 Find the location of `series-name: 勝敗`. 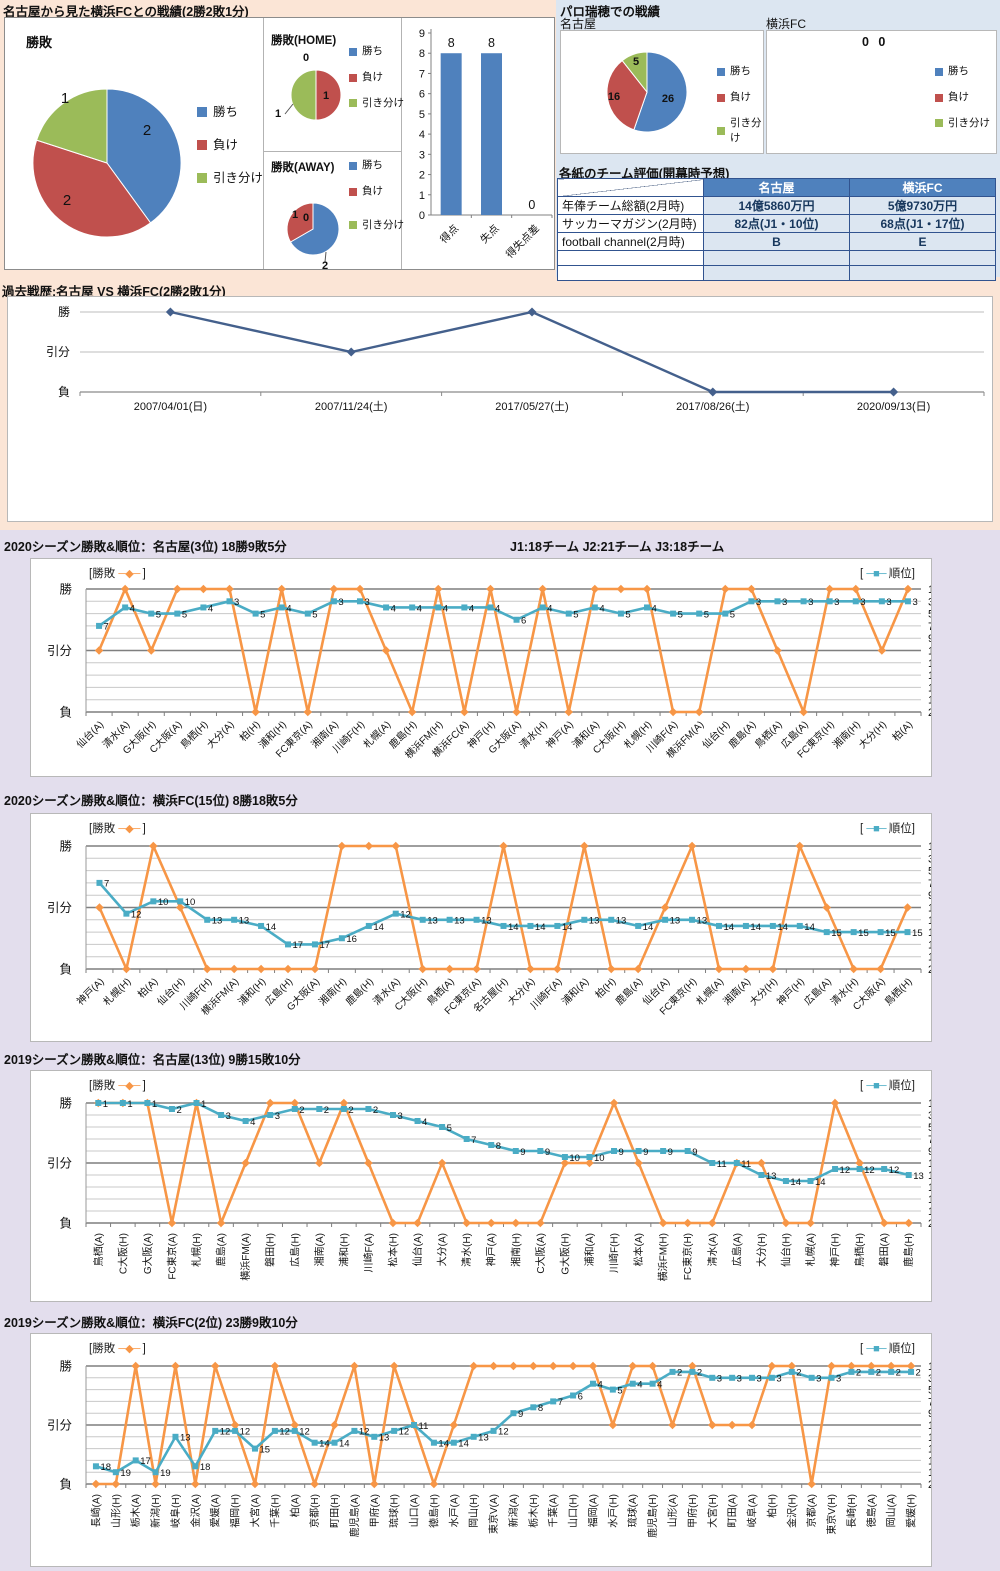

series-name: 勝敗 is located at coordinates (104, 574).